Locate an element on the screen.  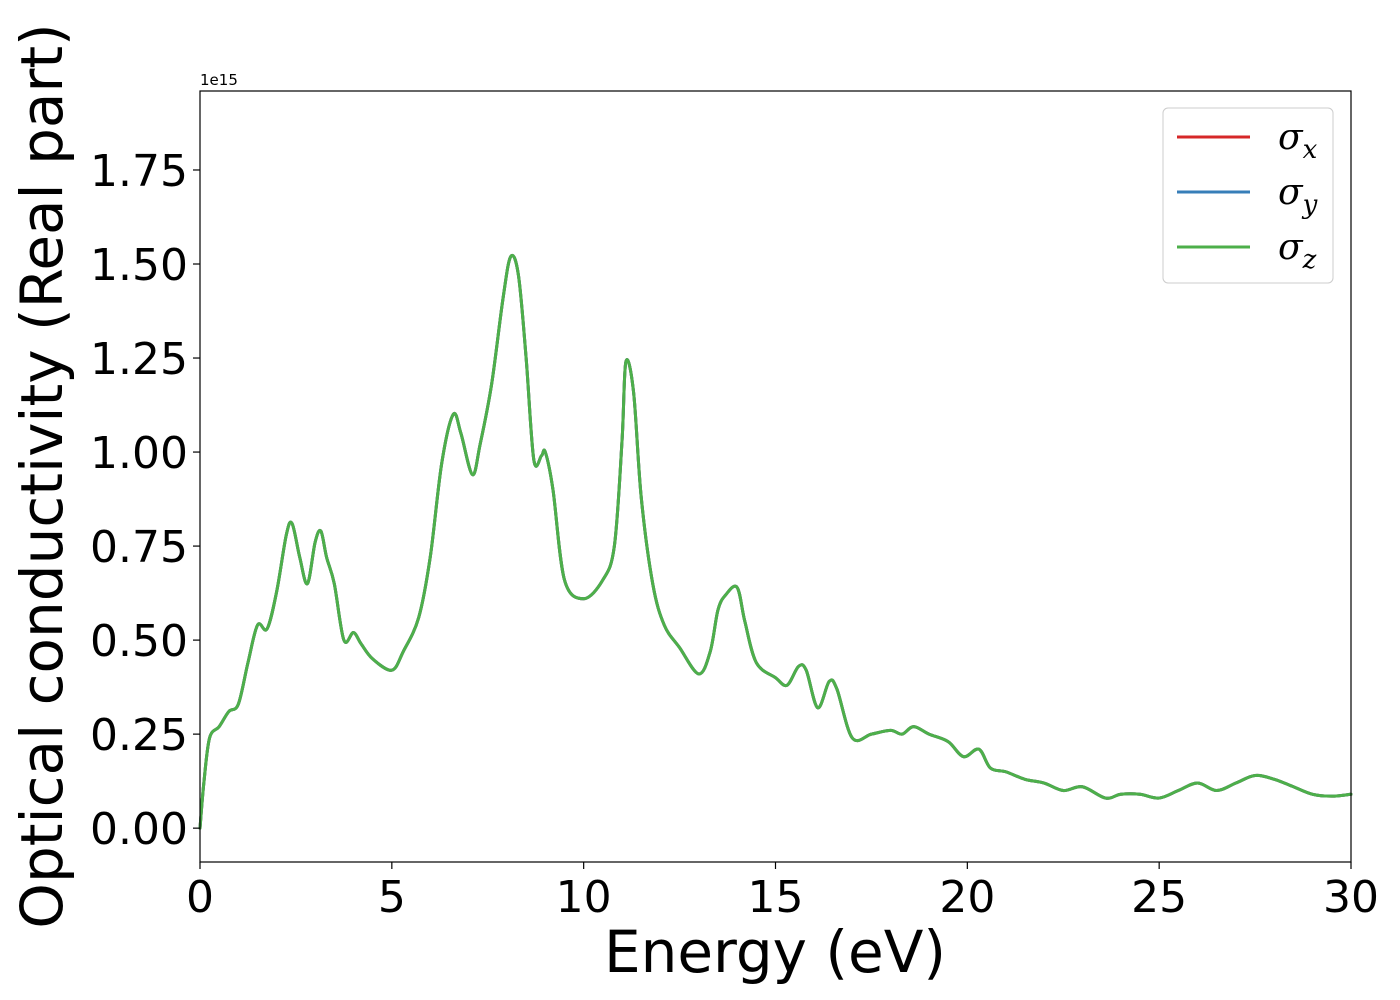
x-tick-label: 20 is located at coordinates (967, 897).